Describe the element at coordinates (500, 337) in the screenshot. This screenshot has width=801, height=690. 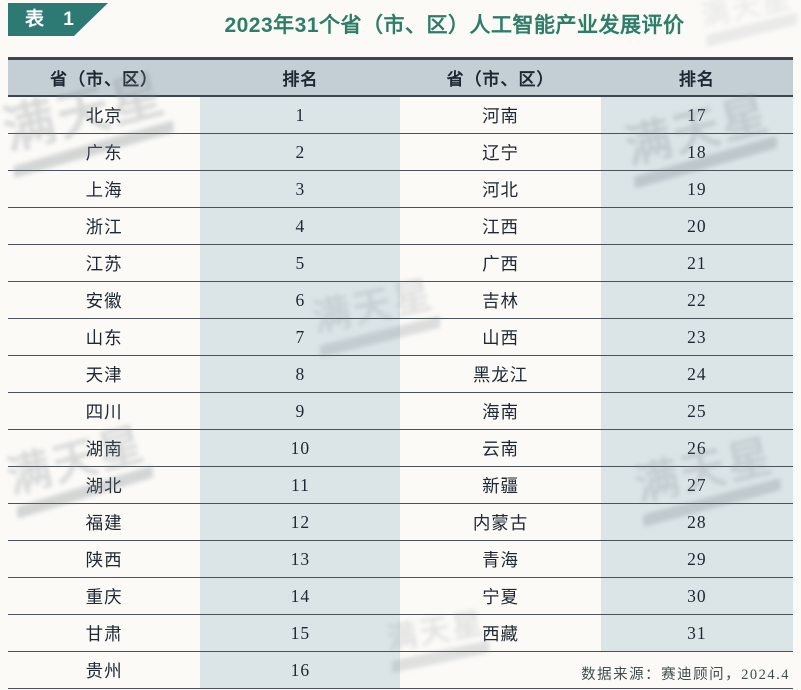
I see `province-cell: 山西` at that location.